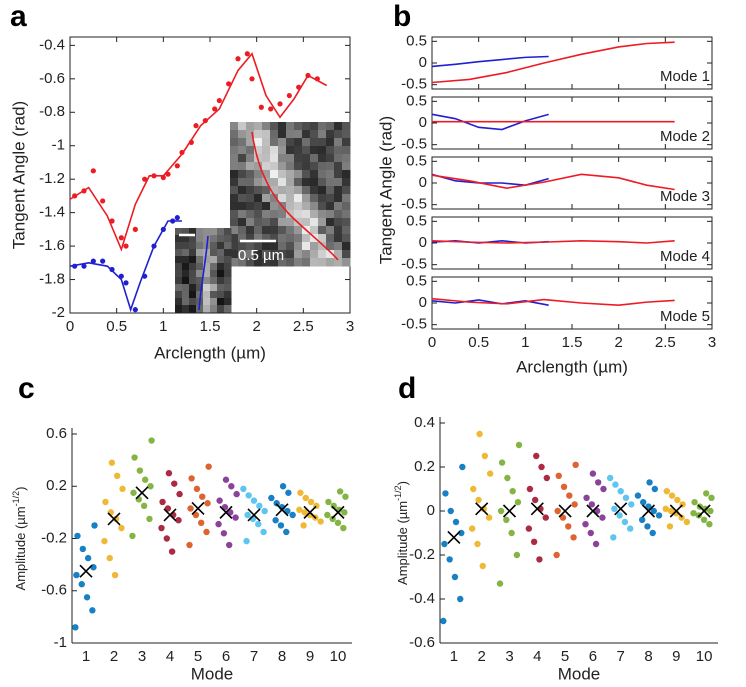 This screenshot has height=687, width=746. I want to click on x-tick-label: 1.5, so click(572, 342).